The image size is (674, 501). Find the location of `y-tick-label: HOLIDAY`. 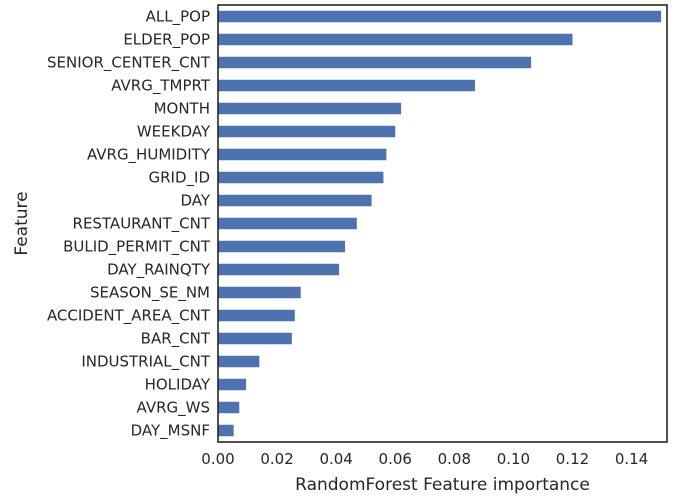

y-tick-label: HOLIDAY is located at coordinates (178, 385).